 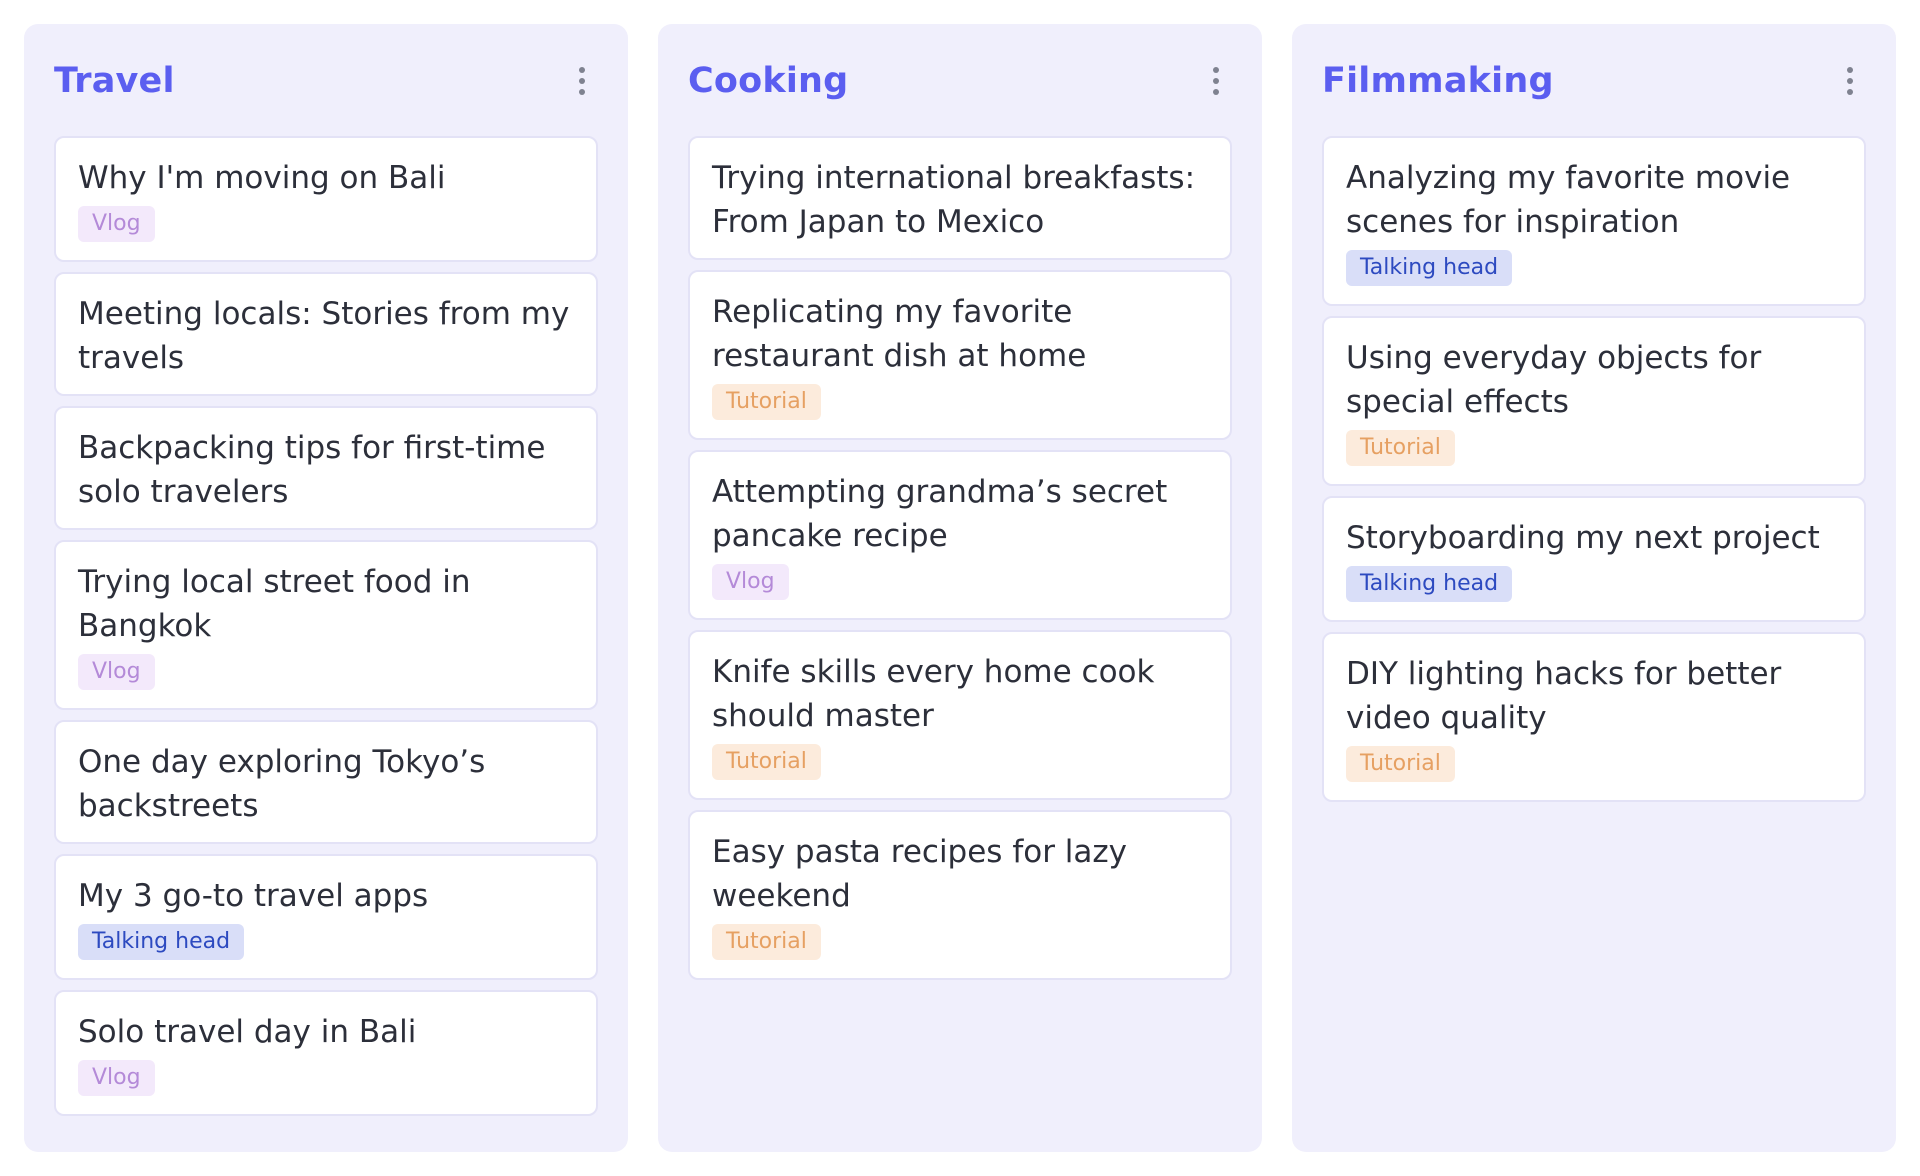 I want to click on task-card: Trying local street food in Bangkok Vlog, so click(x=326, y=625).